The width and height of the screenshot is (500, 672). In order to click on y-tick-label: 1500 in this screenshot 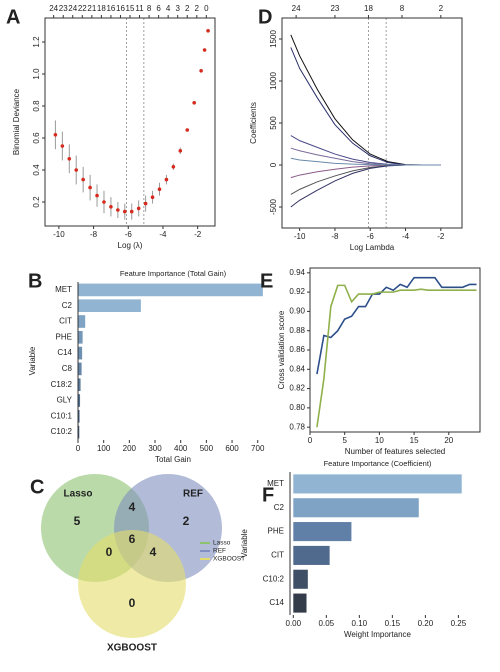, I will do `click(273, 39)`.